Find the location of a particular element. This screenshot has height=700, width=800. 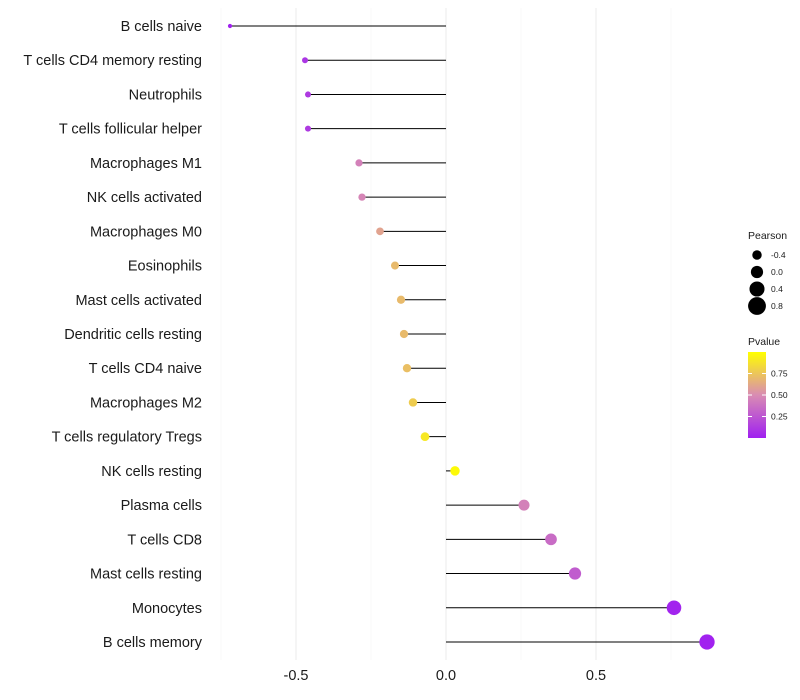

category-label: Neutrophils is located at coordinates (165, 95).